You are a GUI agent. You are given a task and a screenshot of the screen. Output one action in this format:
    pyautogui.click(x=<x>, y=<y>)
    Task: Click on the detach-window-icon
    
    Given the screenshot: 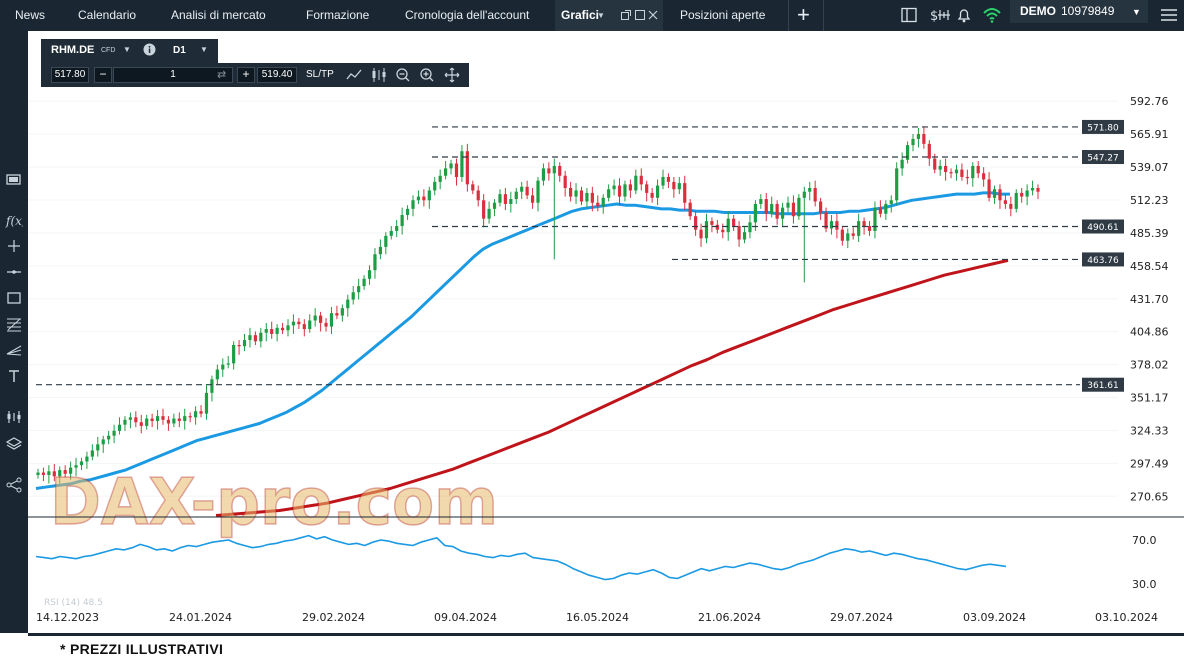 What is the action you would take?
    pyautogui.click(x=626, y=15)
    